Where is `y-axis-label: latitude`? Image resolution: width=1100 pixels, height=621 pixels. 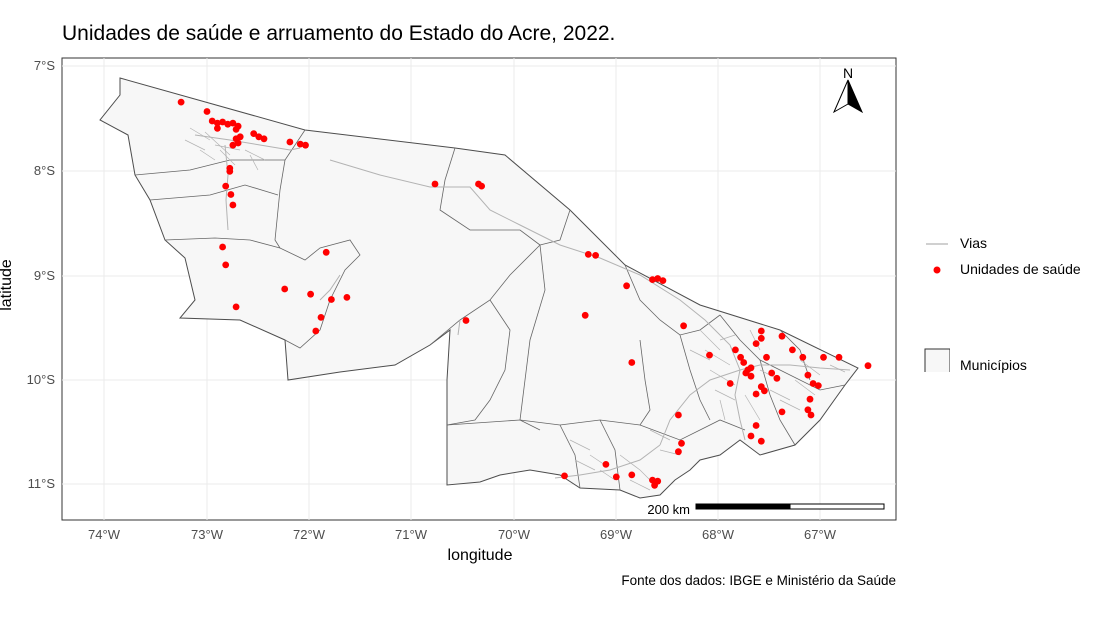
y-axis-label: latitude is located at coordinates (7, 285).